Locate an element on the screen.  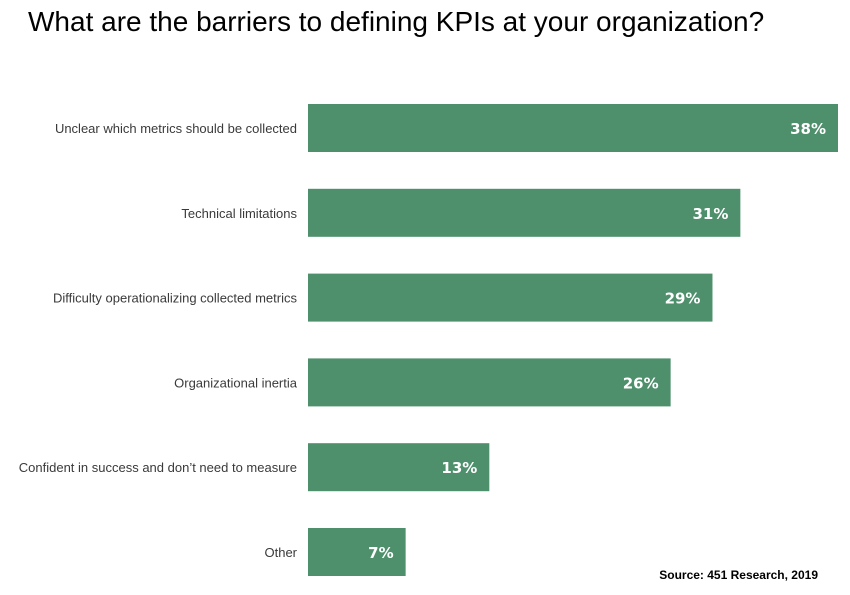
value-label-0: 38% is located at coordinates (808, 129).